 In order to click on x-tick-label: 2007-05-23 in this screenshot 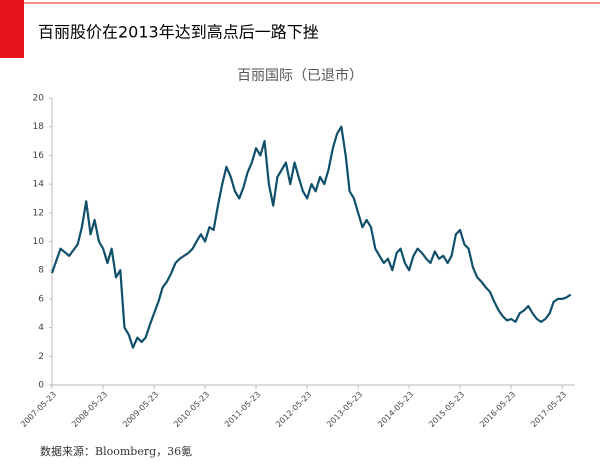, I will do `click(38, 409)`.